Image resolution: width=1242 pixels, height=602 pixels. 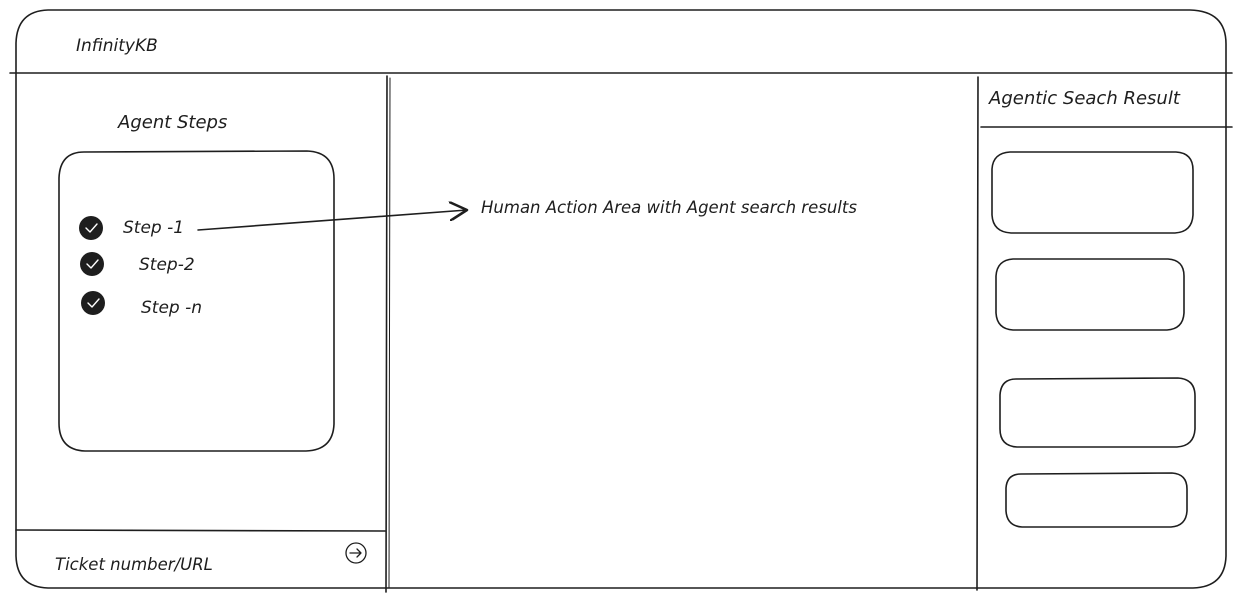 What do you see at coordinates (1084, 98) in the screenshot?
I see `results-panel-title: Agentic Seach Result` at bounding box center [1084, 98].